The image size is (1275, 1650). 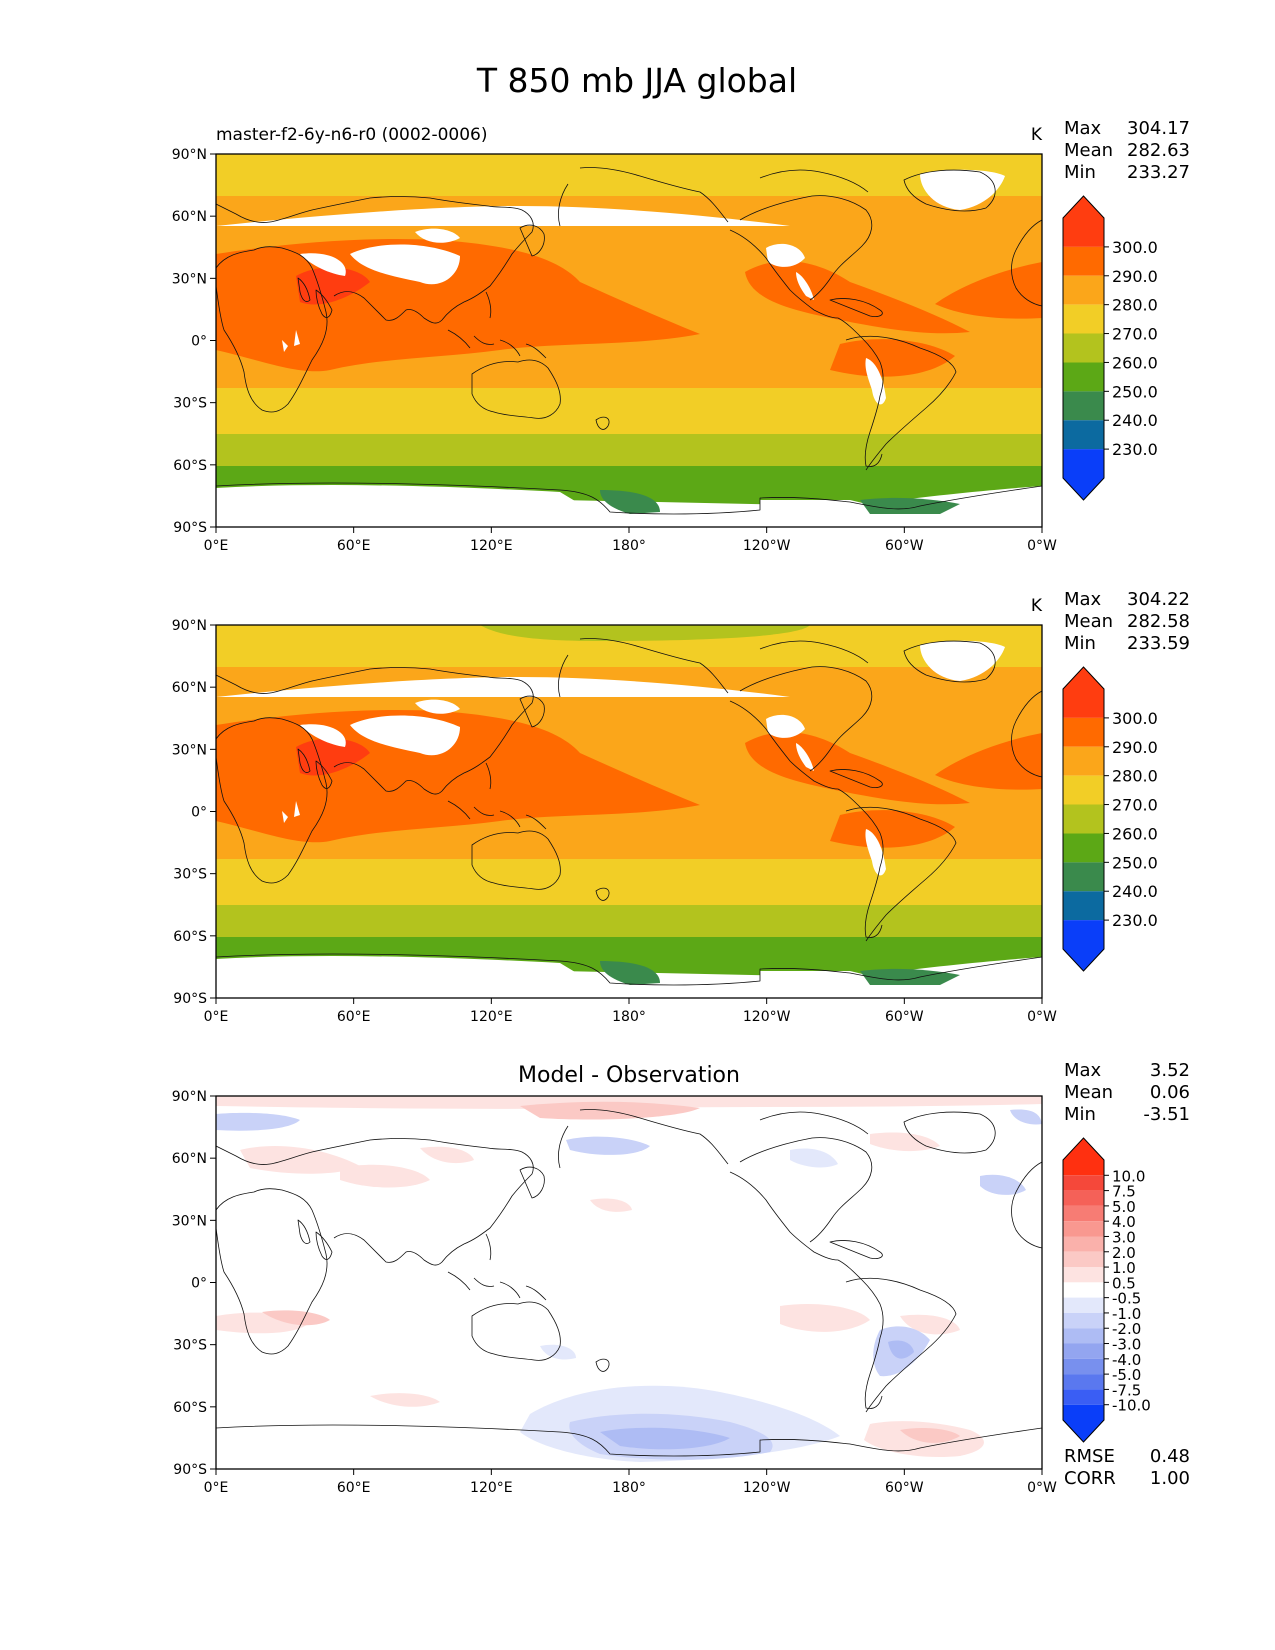 I want to click on stat-max-value: 304.22, so click(x=1158, y=599).